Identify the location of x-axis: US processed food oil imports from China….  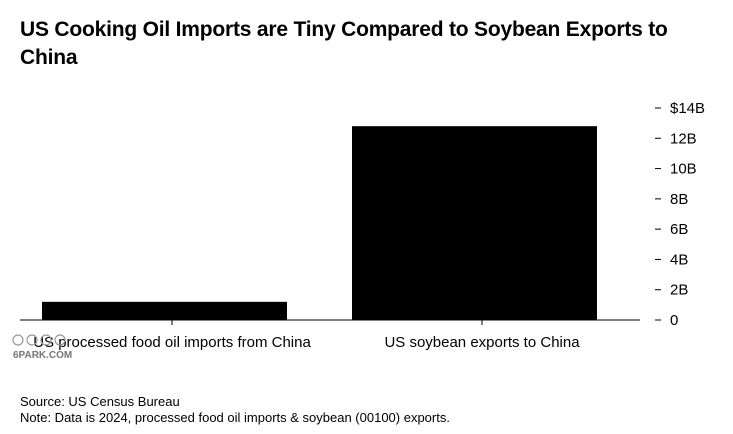
(306, 335).